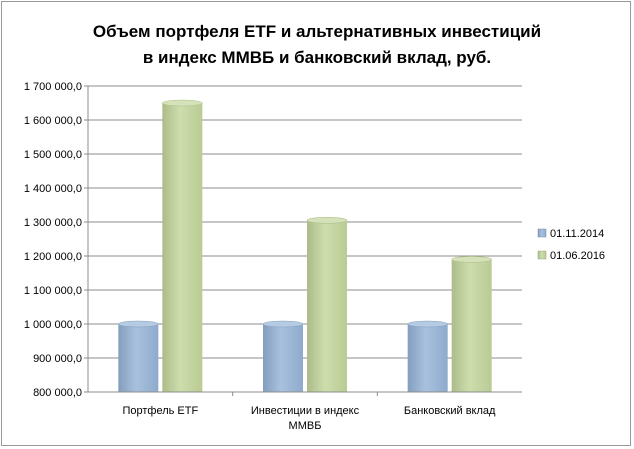 Image resolution: width=634 pixels, height=449 pixels. Describe the element at coordinates (53, 189) in the screenshot. I see `y-tick-label: 1 400 000,0` at that location.